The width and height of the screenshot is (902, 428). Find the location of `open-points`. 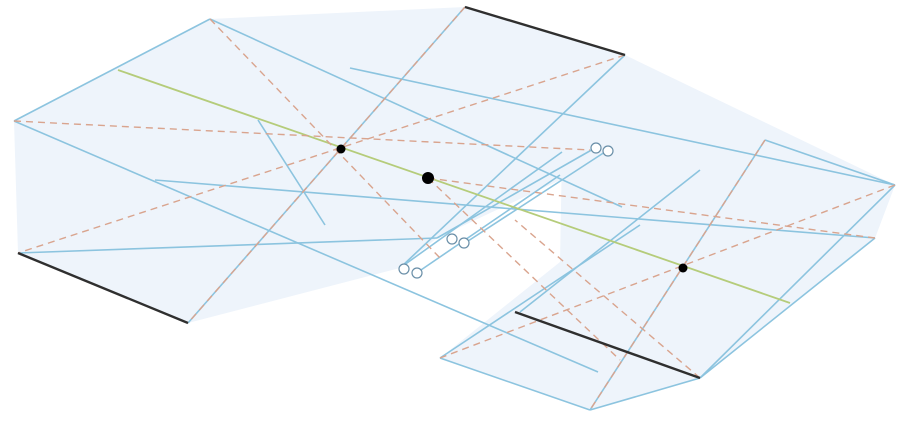

open-points is located at coordinates (506, 210).